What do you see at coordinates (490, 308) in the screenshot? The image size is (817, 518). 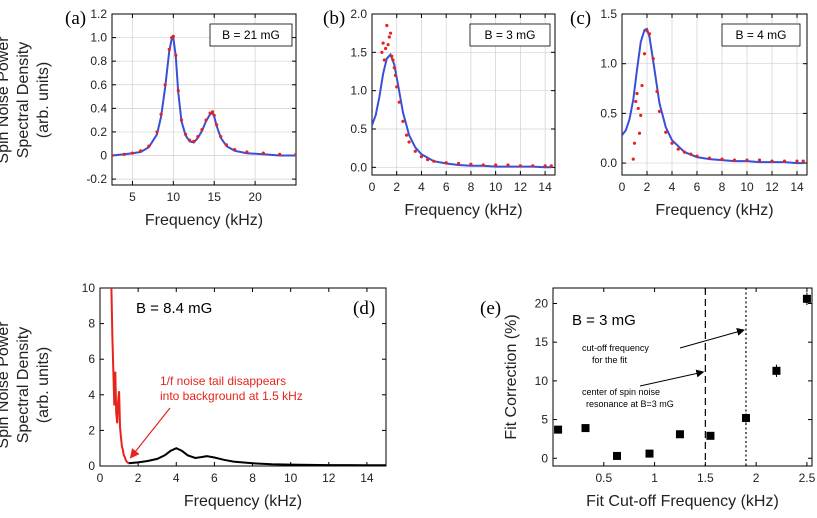 I see `panel-label: (e)` at bounding box center [490, 308].